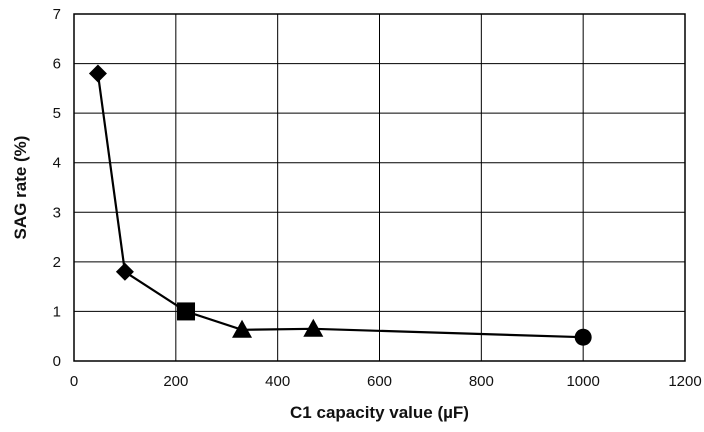  What do you see at coordinates (277, 381) in the screenshot?
I see `x-tick-label: 400` at bounding box center [277, 381].